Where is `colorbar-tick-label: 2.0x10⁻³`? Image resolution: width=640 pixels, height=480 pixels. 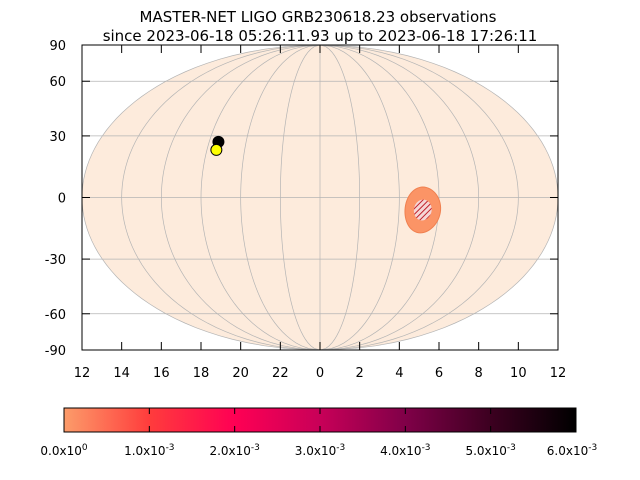
colorbar-tick-label: 2.0x10⁻³ is located at coordinates (234, 450).